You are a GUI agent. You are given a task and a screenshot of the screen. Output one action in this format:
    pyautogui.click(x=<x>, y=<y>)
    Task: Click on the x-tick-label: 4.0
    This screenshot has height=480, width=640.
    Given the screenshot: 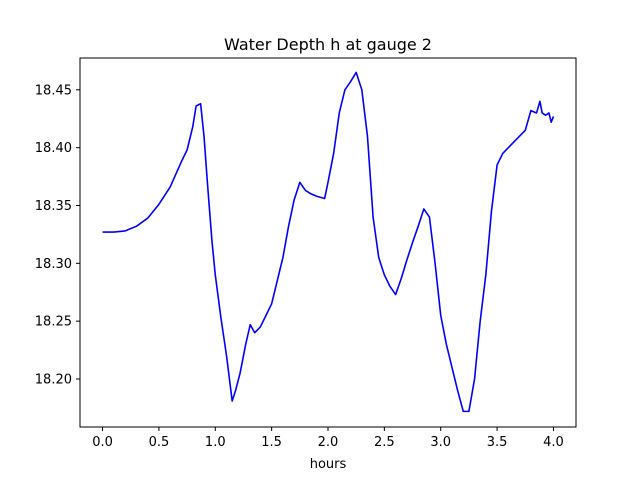 What is the action you would take?
    pyautogui.click(x=553, y=442)
    